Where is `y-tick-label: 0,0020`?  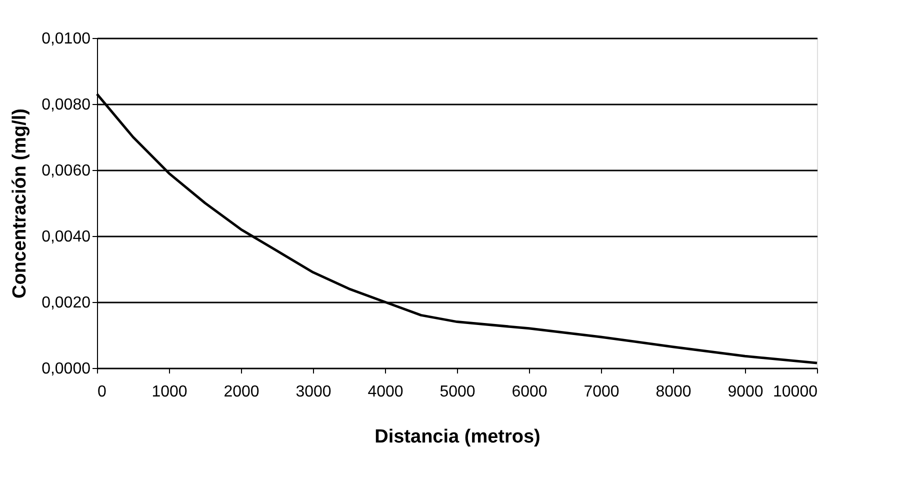 y-tick-label: 0,0020 is located at coordinates (66, 303).